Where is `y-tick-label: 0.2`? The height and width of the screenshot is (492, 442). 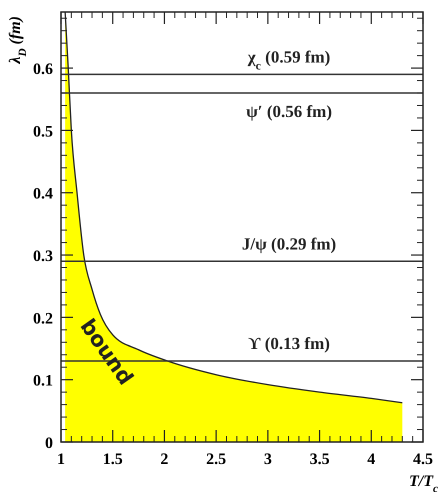
y-tick-label: 0.2 is located at coordinates (43, 319).